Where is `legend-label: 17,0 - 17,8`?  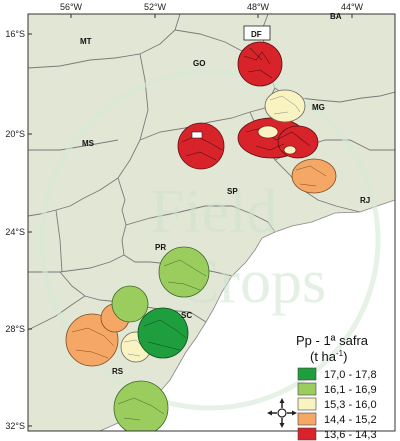 legend-label: 17,0 - 17,8 is located at coordinates (350, 375).